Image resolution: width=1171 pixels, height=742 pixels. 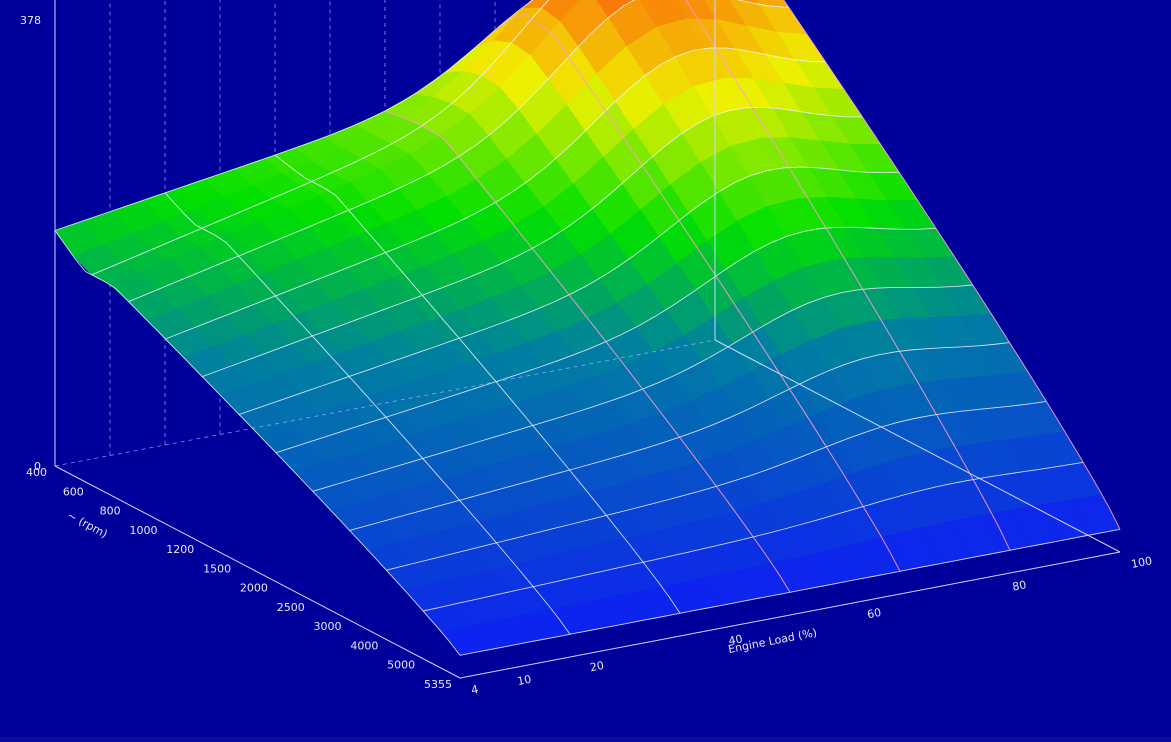 What do you see at coordinates (735, 639) in the screenshot?
I see `load-tick-label: 40` at bounding box center [735, 639].